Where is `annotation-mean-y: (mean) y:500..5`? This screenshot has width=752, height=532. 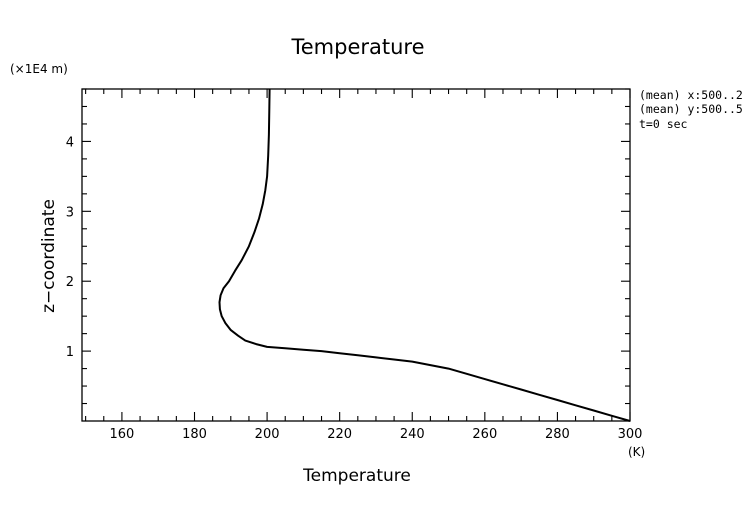 annotation-mean-y: (mean) y:500..5 is located at coordinates (691, 109).